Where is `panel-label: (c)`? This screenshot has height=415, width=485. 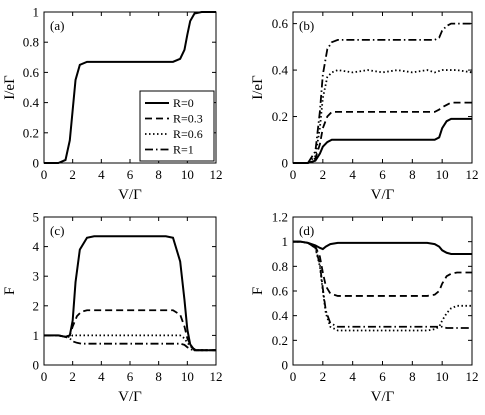 panel-label: (c) is located at coordinates (57, 230).